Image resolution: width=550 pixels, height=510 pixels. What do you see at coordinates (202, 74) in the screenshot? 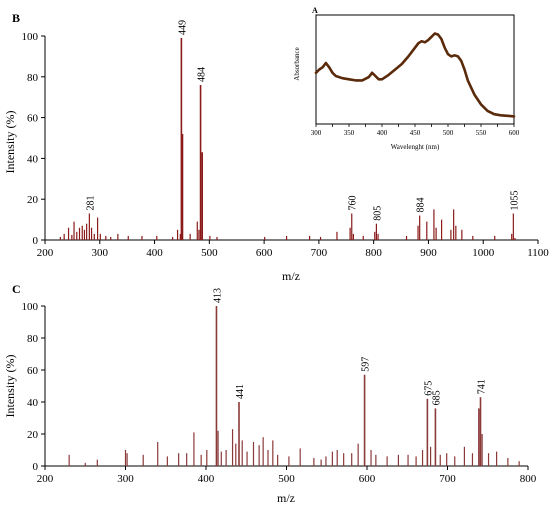
I see `panel-b-peak-label: 484` at bounding box center [202, 74].